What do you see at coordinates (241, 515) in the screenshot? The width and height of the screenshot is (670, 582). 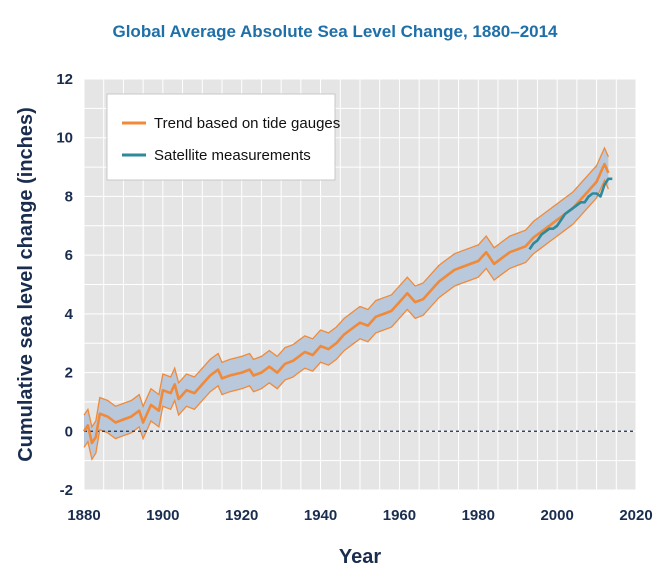 I see `x-tick-label: 1920` at bounding box center [241, 515].